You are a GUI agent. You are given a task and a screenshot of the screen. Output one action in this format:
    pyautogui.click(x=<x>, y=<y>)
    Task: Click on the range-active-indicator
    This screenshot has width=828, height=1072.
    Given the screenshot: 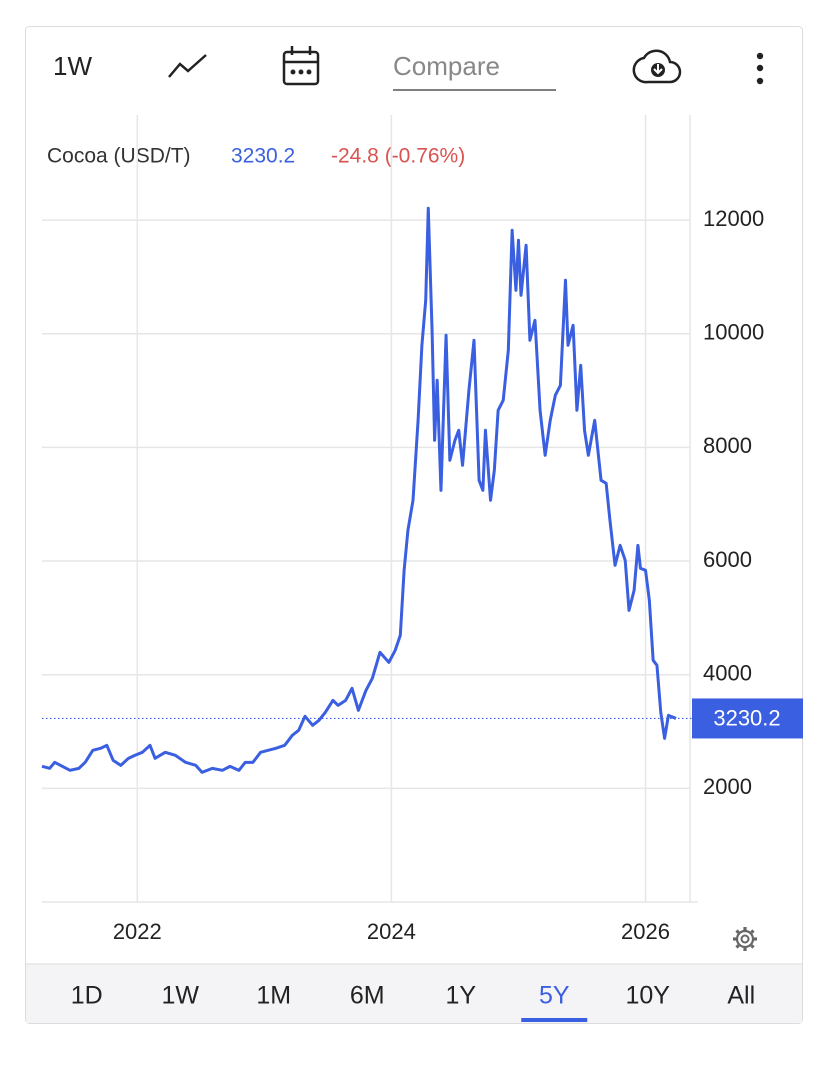 What is the action you would take?
    pyautogui.click(x=554, y=1020)
    